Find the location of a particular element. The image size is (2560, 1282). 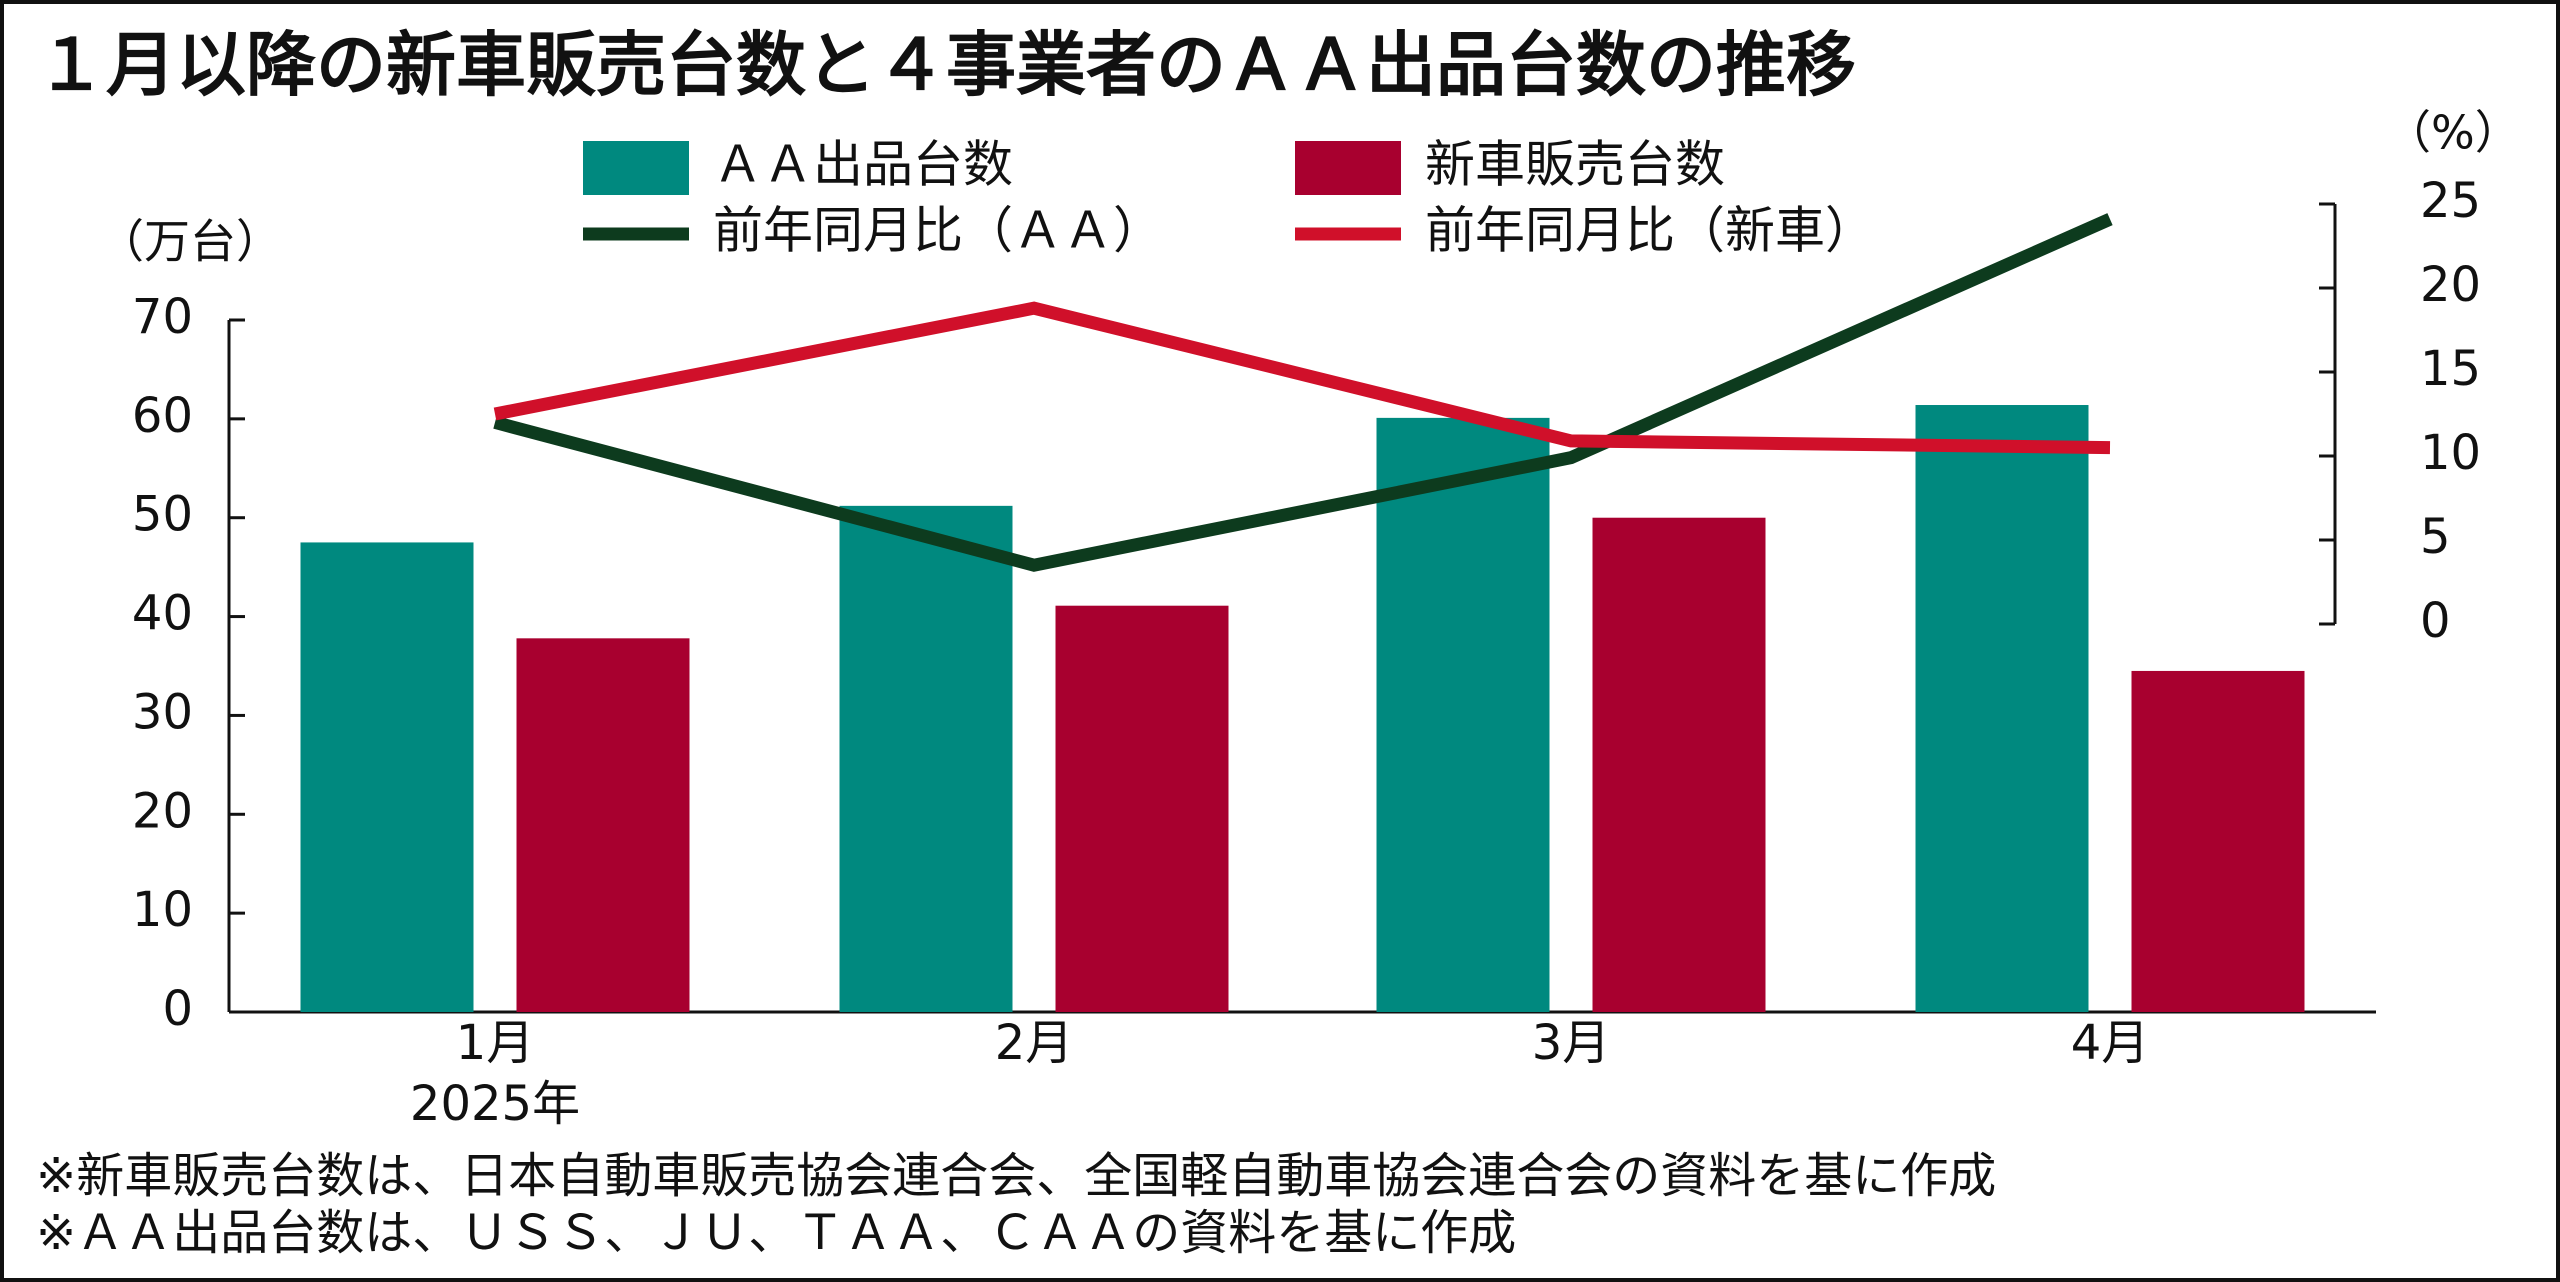

y2-axis-label: （%） is located at coordinates (2453, 133).